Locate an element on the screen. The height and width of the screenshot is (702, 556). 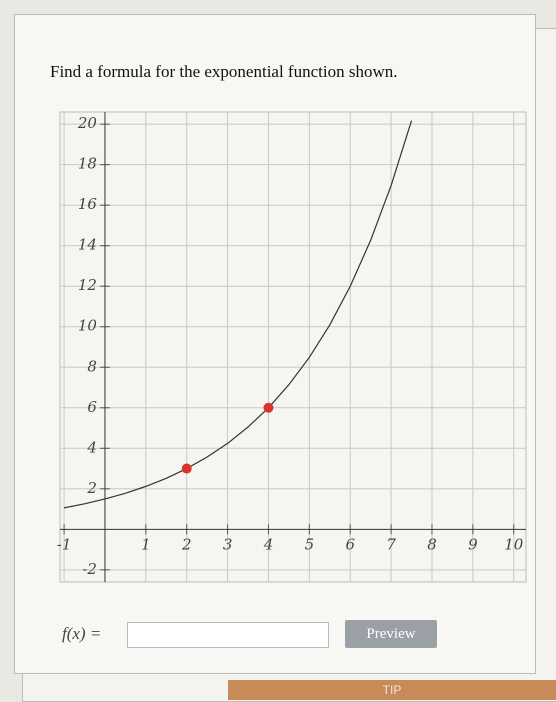
y-tick-label: 18 is located at coordinates (87, 164).